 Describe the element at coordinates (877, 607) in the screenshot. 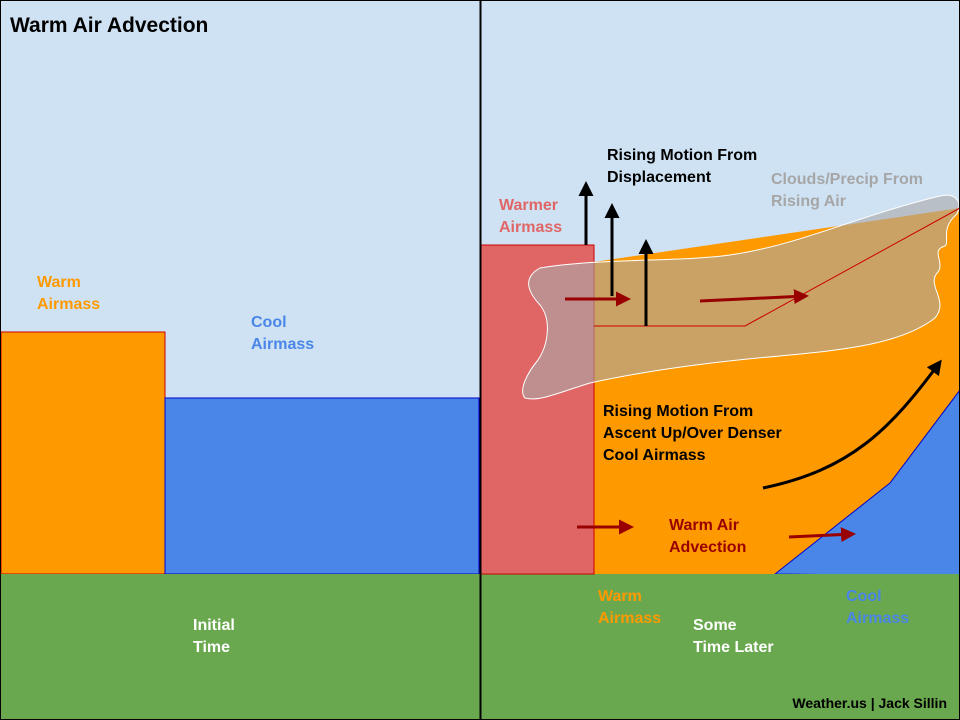

I see `cool-airmass-ground-label: Cool Airmass` at that location.